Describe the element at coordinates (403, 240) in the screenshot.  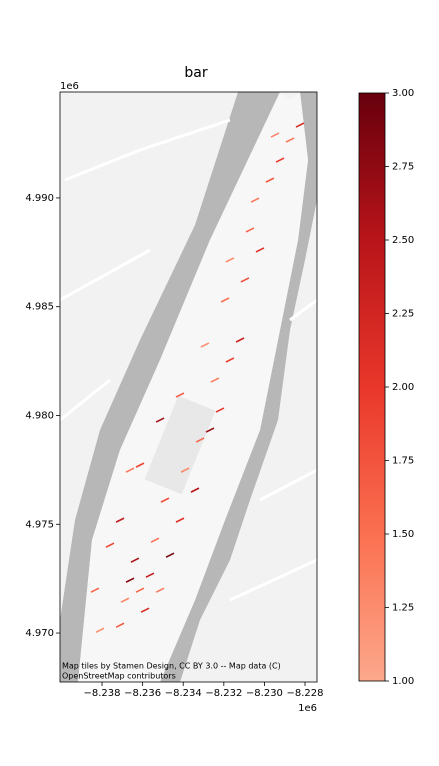
I see `colorbar-tick-label: 2.50` at that location.